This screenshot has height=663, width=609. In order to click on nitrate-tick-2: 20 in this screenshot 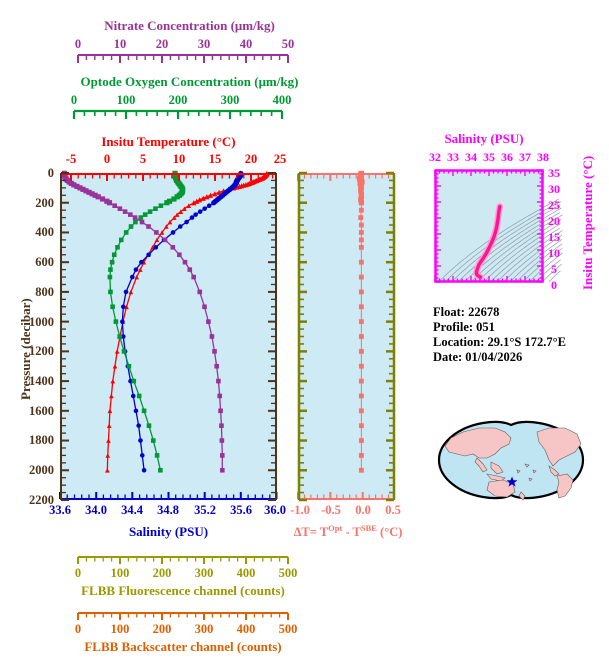, I will do `click(162, 44)`.